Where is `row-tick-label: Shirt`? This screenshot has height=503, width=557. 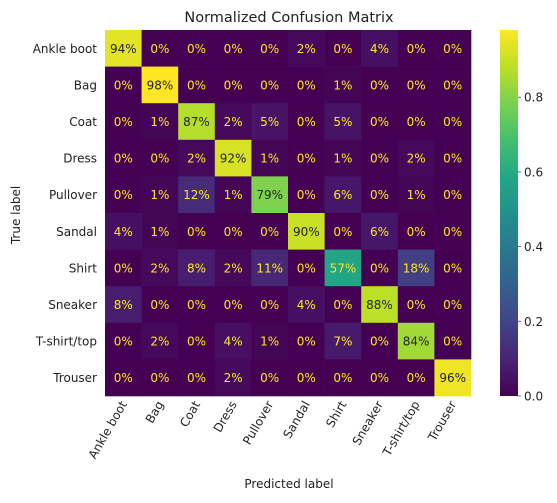 row-tick-label: Shirt is located at coordinates (83, 268).